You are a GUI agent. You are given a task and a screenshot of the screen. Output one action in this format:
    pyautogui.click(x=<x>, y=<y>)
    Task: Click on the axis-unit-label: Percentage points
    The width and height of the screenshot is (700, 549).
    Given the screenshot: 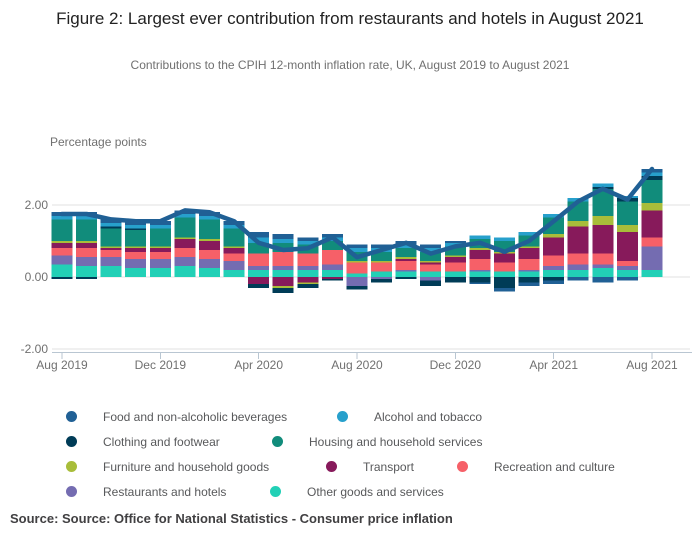 What is the action you would take?
    pyautogui.click(x=98, y=142)
    